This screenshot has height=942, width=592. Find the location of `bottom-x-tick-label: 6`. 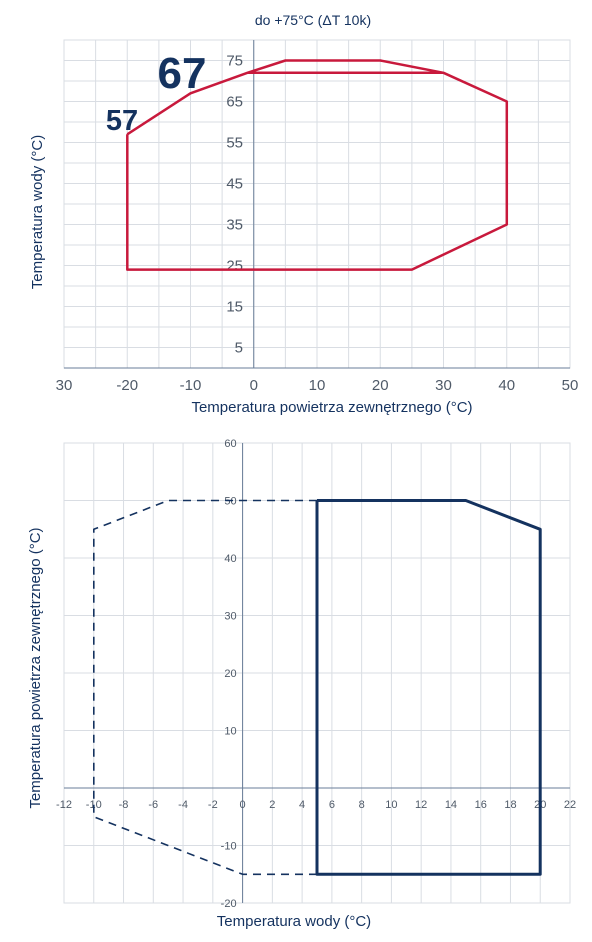

bottom-x-tick-label: 6 is located at coordinates (332, 805).